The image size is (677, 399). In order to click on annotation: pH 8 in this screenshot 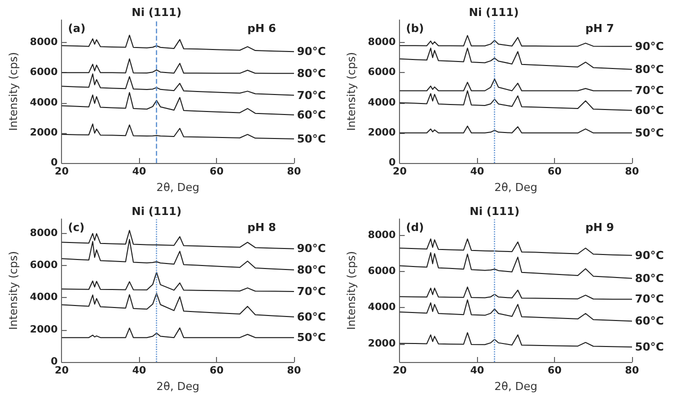, I will do `click(261, 227)`.